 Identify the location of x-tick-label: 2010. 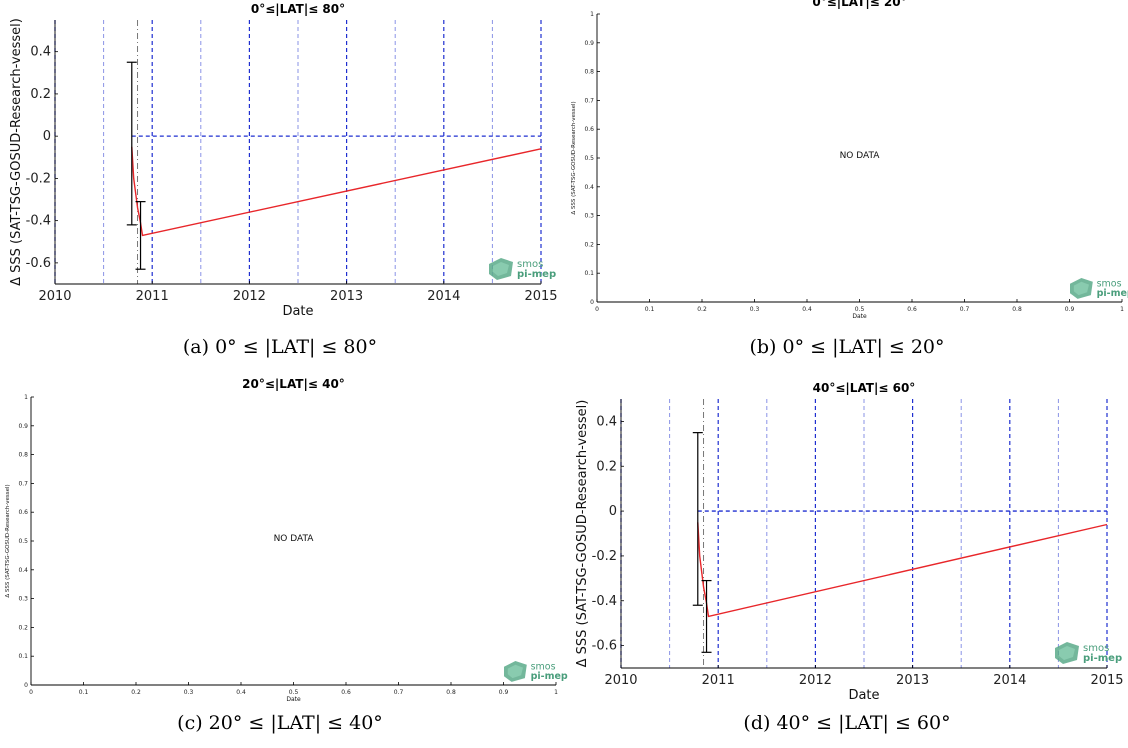
(54, 296).